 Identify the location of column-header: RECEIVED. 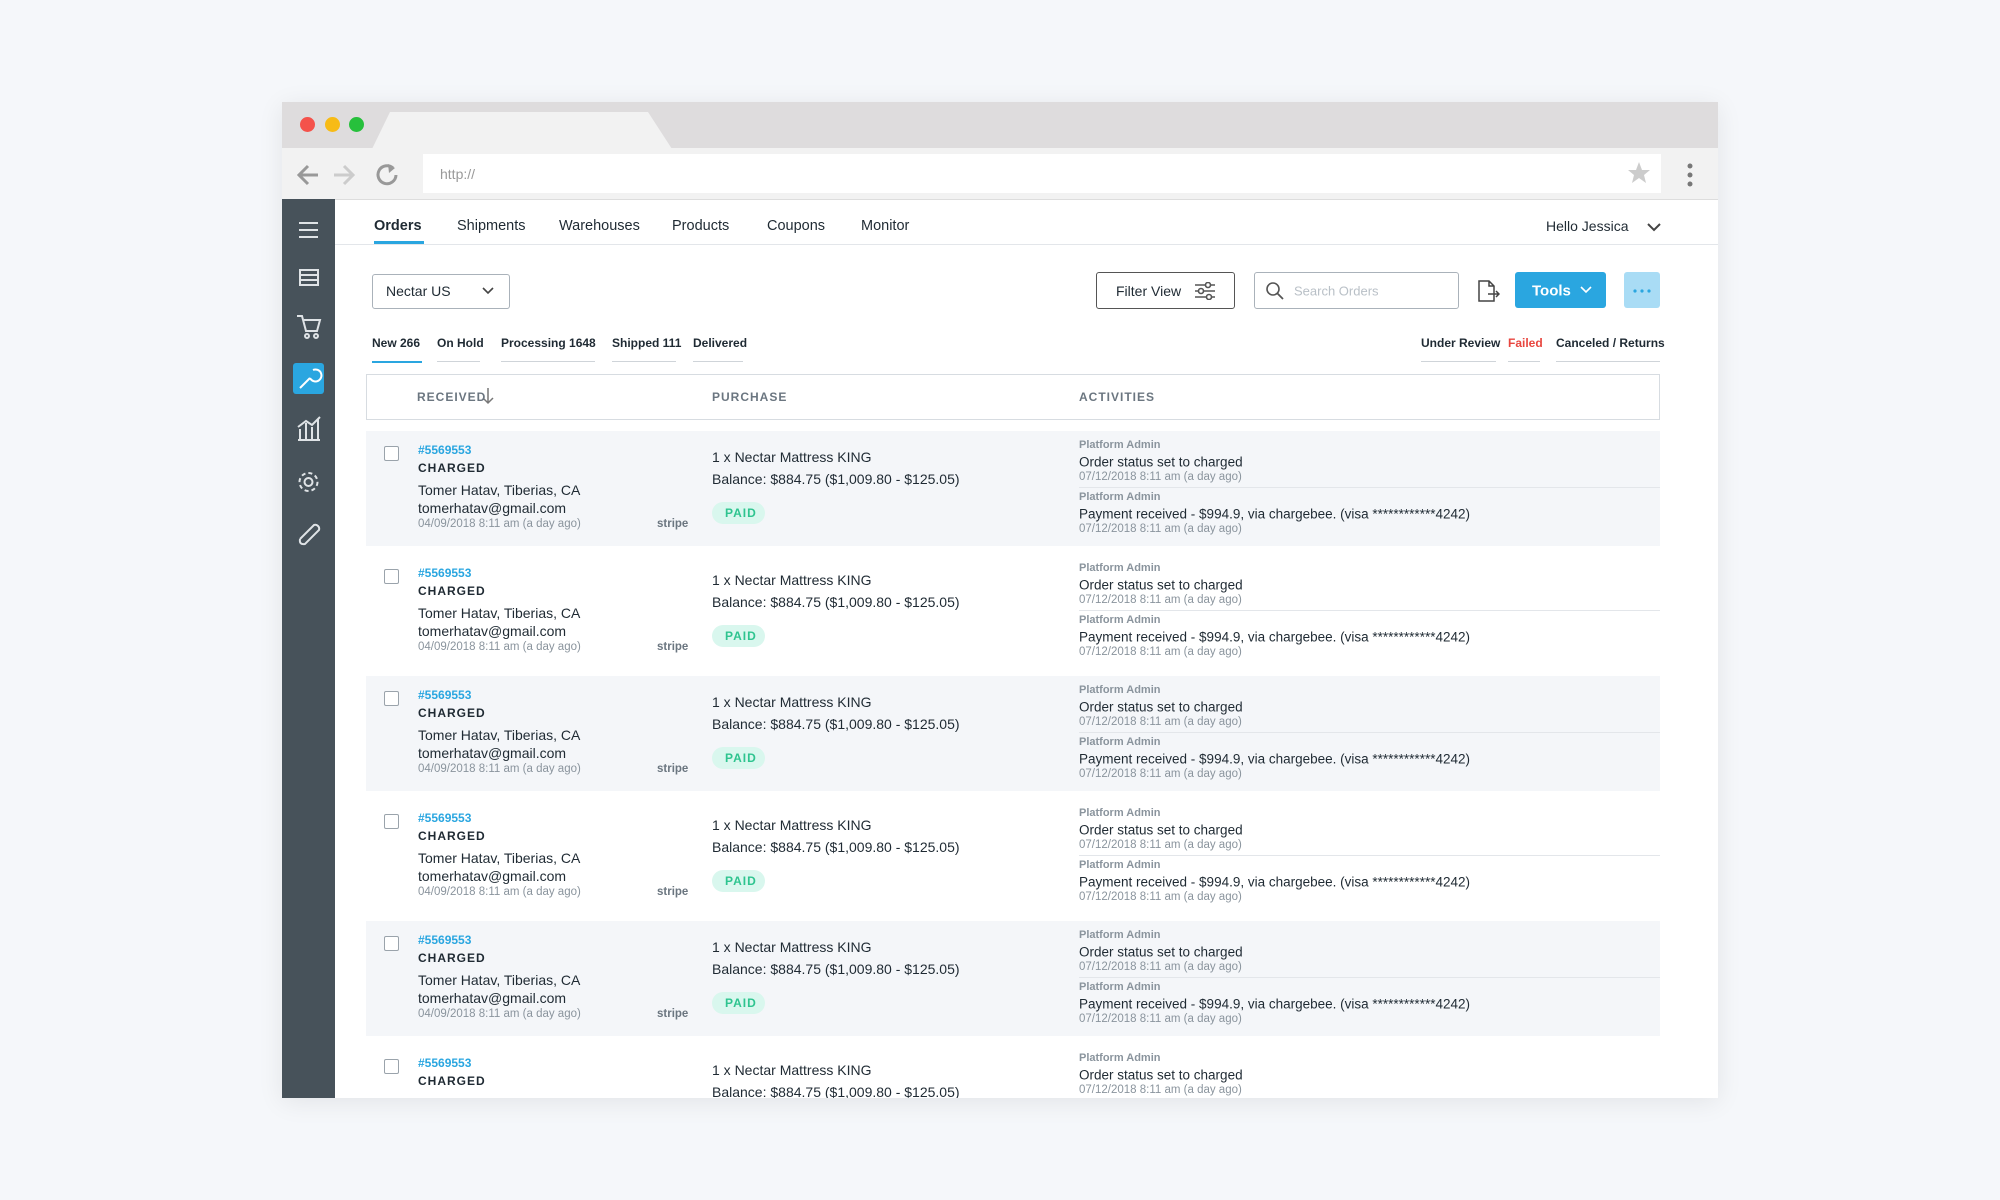
(452, 397).